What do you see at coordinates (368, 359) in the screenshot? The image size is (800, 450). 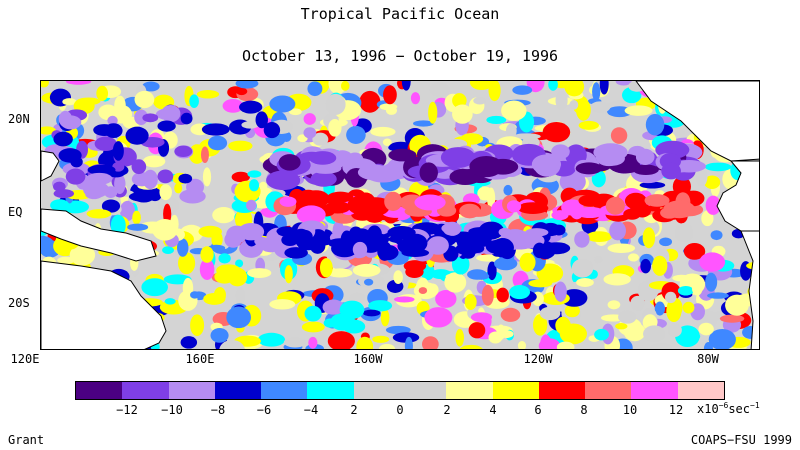 I see `lon-label-160w: 160W` at bounding box center [368, 359].